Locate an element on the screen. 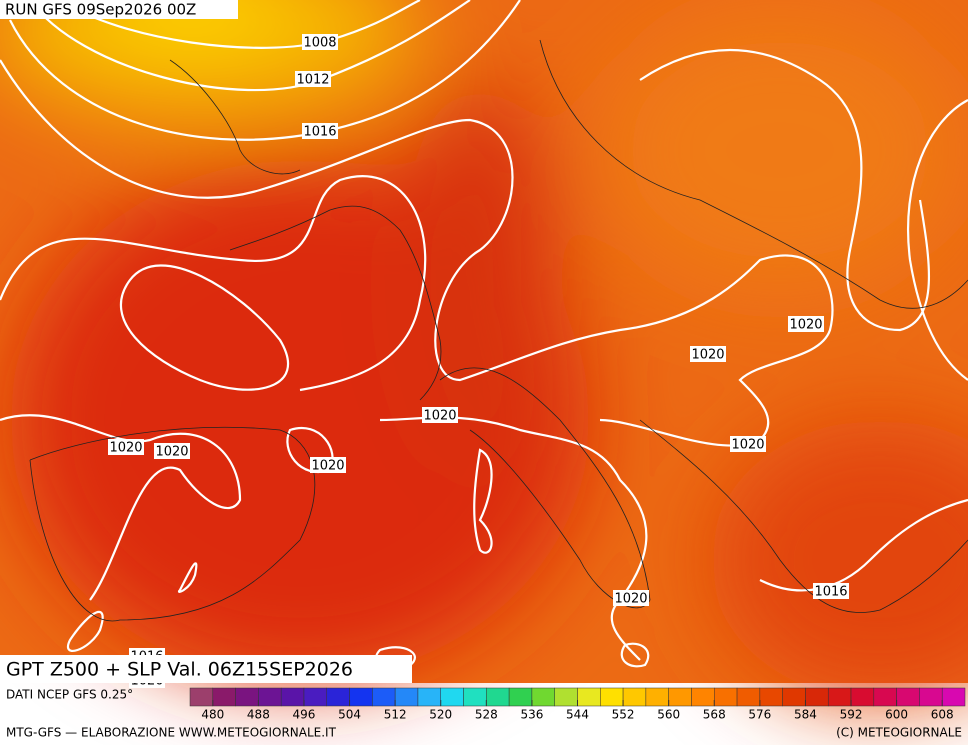 This screenshot has height=745, width=968. tick-label: 528 is located at coordinates (486, 715).